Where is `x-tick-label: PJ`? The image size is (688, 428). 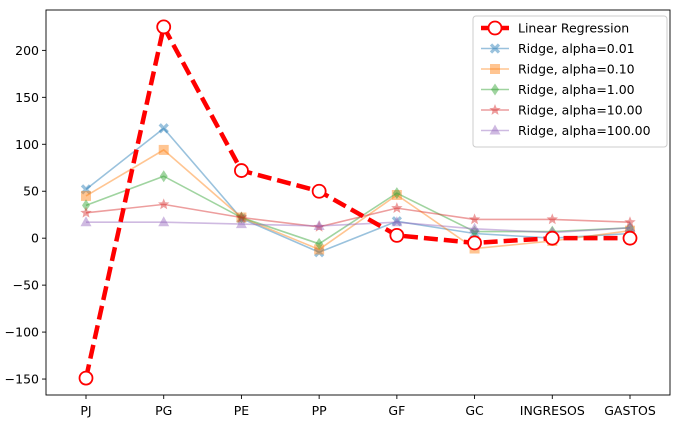 x-tick-label: PJ is located at coordinates (85, 410).